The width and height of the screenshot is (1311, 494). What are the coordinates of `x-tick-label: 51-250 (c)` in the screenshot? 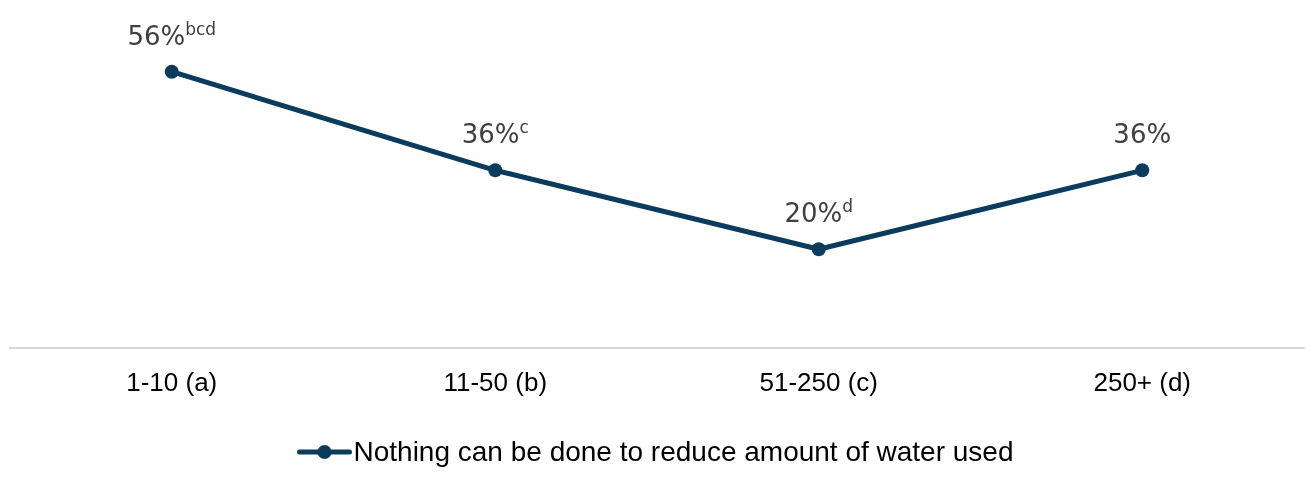 It's located at (818, 381).